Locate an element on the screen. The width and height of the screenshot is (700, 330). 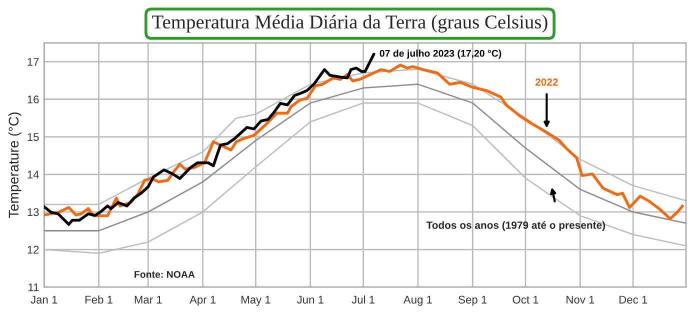
y-tick-label: 12 is located at coordinates (33, 250).